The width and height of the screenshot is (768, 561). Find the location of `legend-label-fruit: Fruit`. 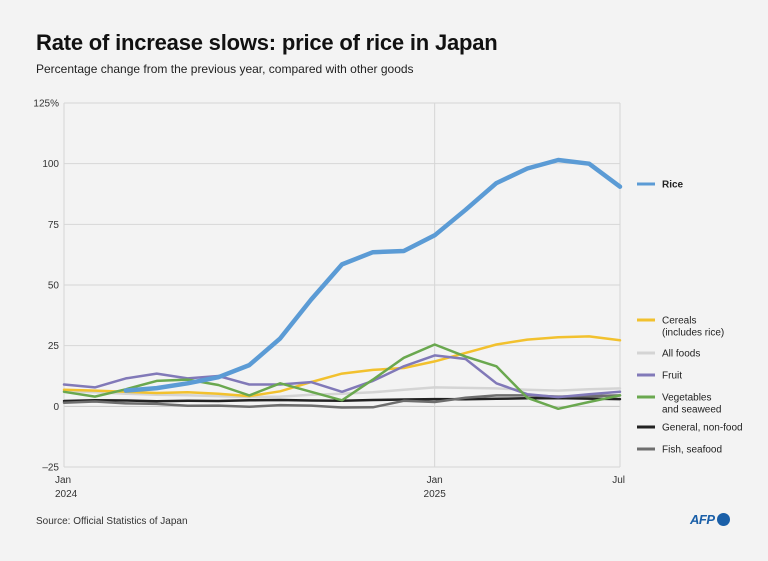

legend-label-fruit: Fruit is located at coordinates (672, 376).